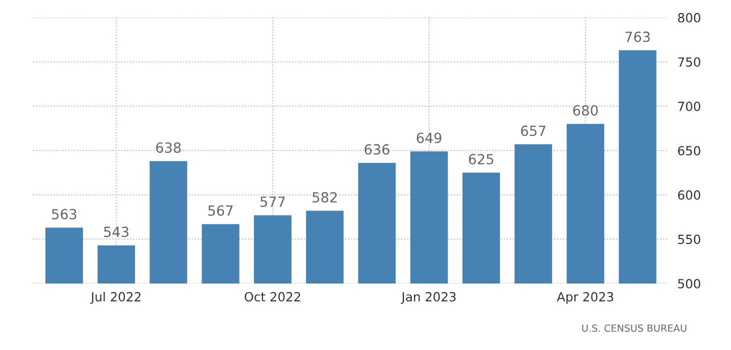 Image resolution: width=731 pixels, height=350 pixels. What do you see at coordinates (689, 195) in the screenshot?
I see `y-tick-label: 600` at bounding box center [689, 195].